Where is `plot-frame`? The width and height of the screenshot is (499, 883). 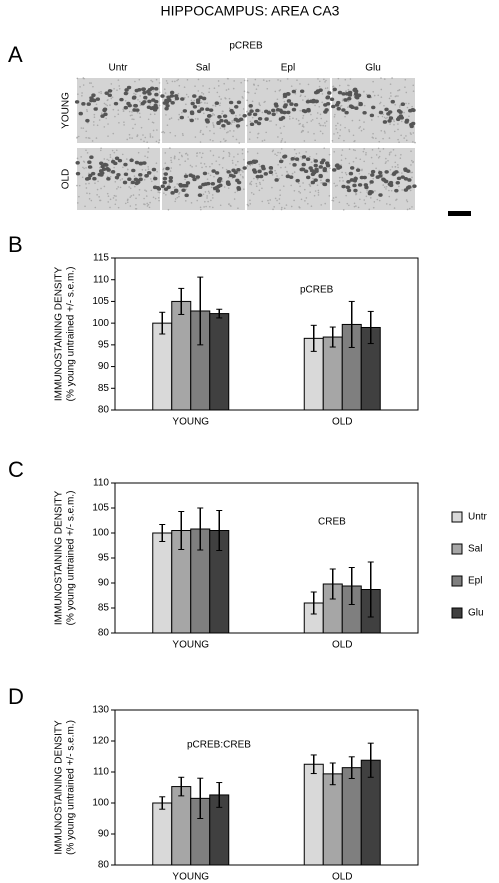 plot-frame is located at coordinates (266, 558).